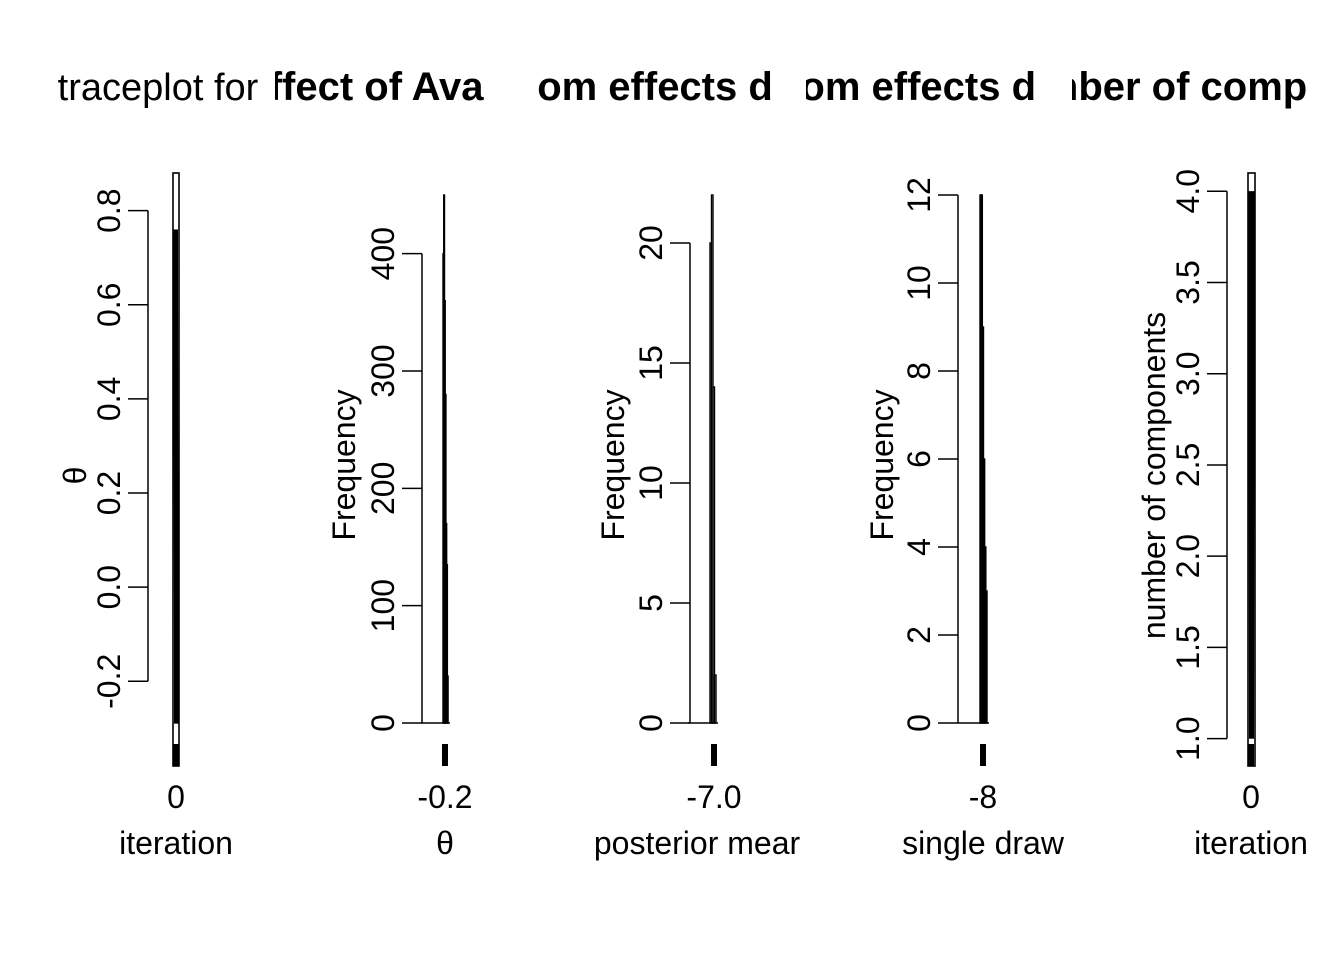 This screenshot has height=960, width=1344. Describe the element at coordinates (365, 87) in the screenshot. I see `panel-title: effect of Ava` at that location.